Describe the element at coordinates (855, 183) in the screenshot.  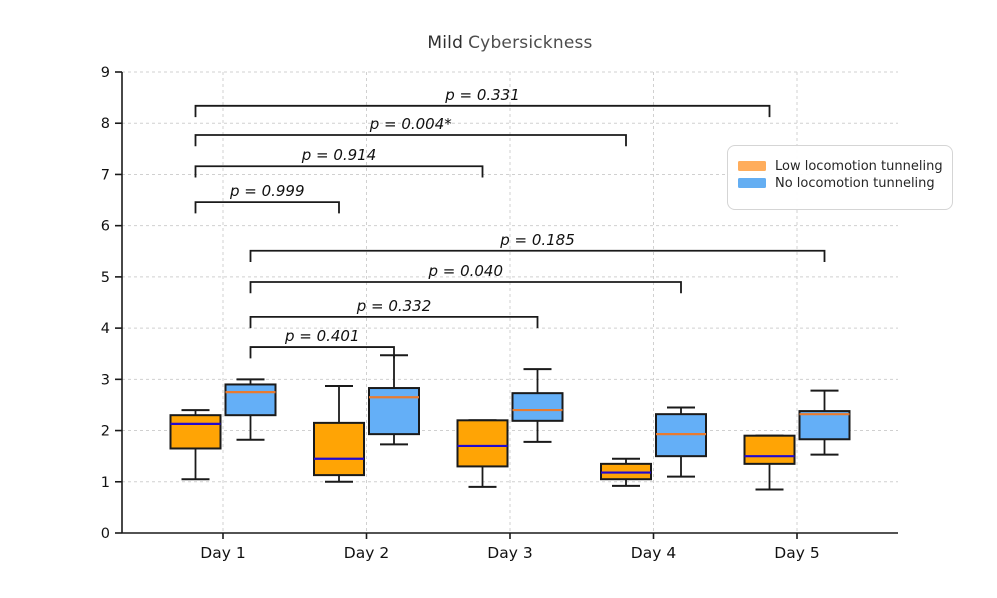
I see `legend-label-no: No locomotion tunneling` at that location.